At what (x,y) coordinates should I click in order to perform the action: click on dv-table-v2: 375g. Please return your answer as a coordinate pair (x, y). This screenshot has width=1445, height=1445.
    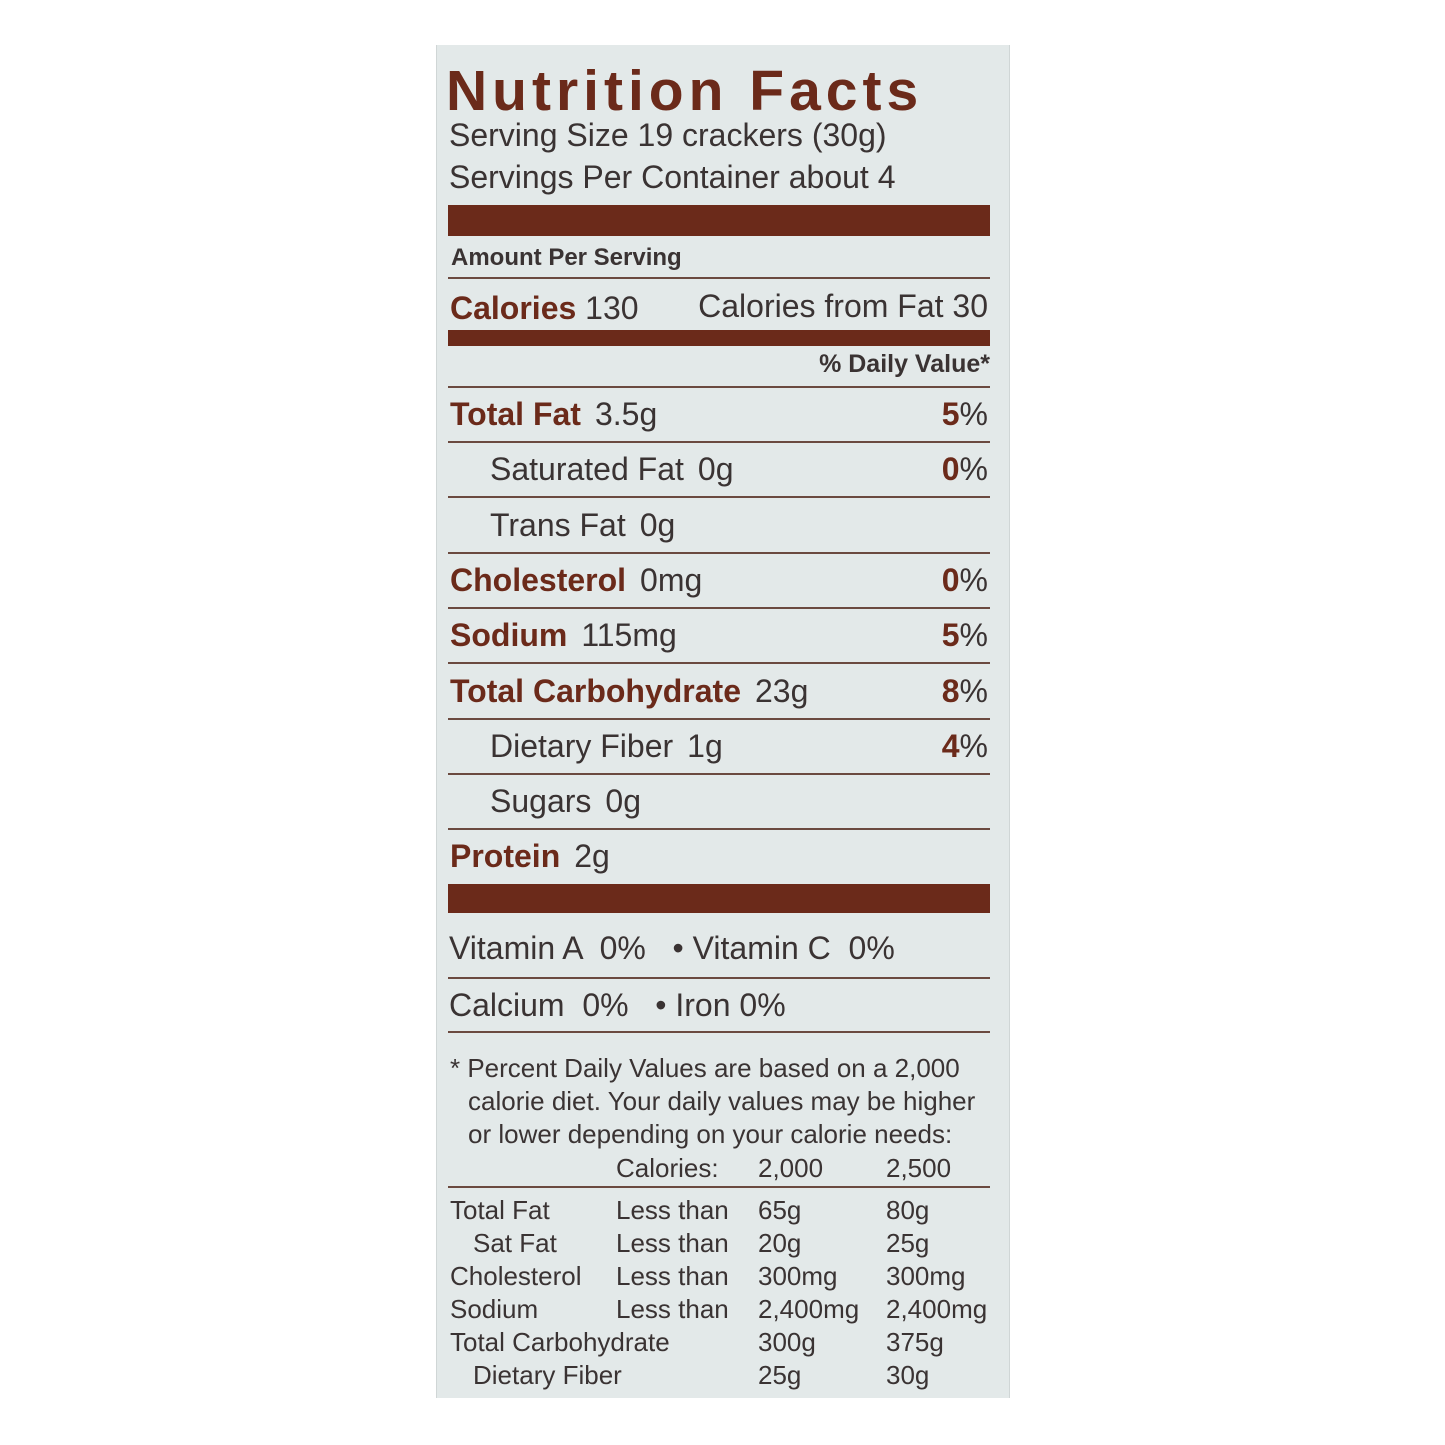
    Looking at the image, I should click on (915, 1342).